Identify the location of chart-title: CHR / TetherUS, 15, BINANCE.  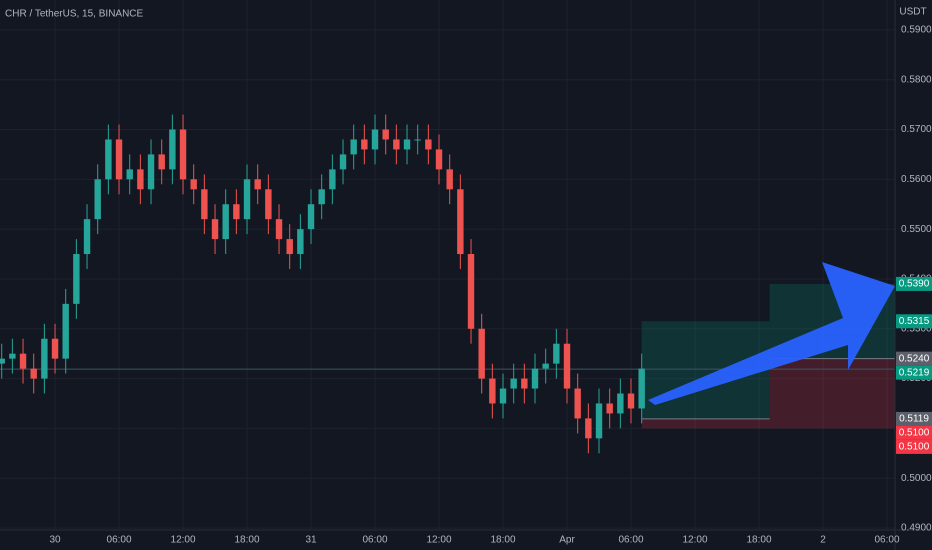
(74, 14).